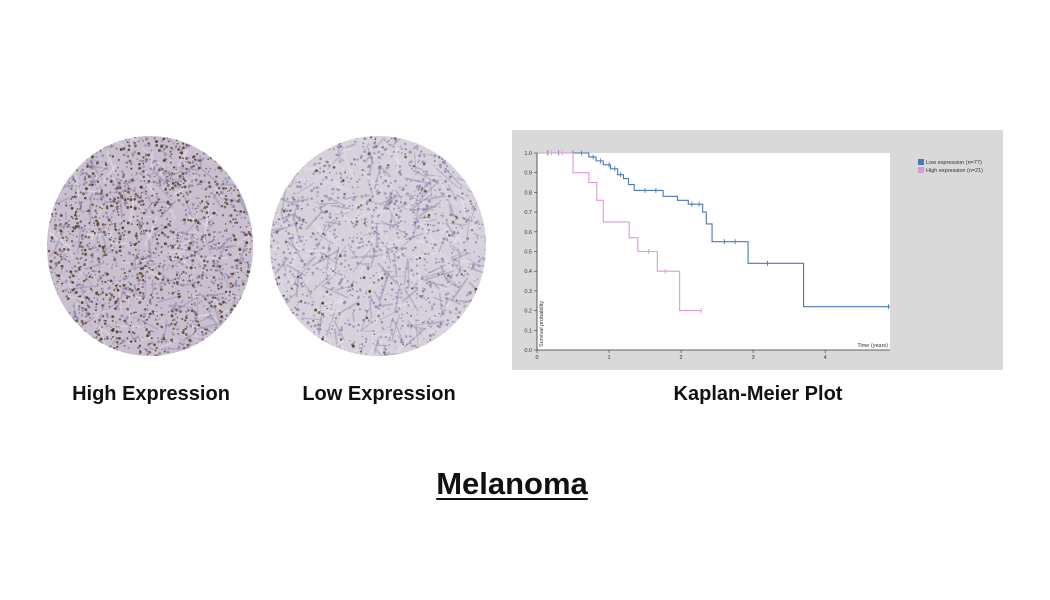 The width and height of the screenshot is (1050, 600). I want to click on km-series-line-low, so click(713, 230).